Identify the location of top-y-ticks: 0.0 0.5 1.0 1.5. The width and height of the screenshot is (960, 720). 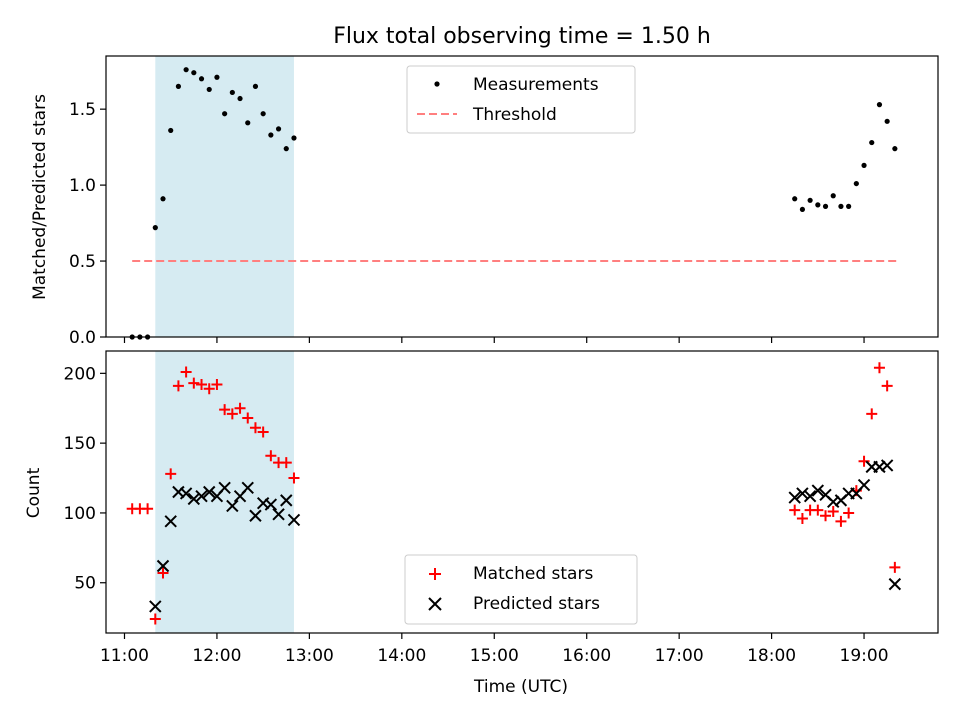
(87, 224).